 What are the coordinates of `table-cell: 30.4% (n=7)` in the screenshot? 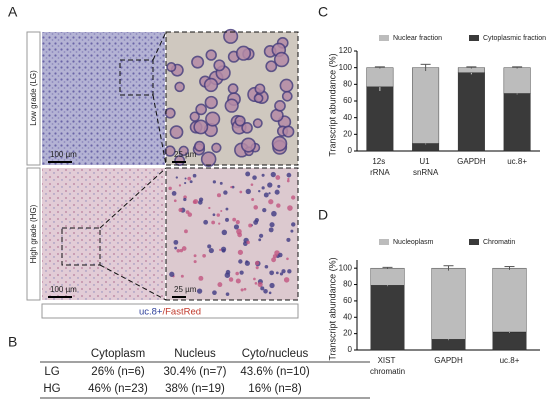 It's located at (195, 372).